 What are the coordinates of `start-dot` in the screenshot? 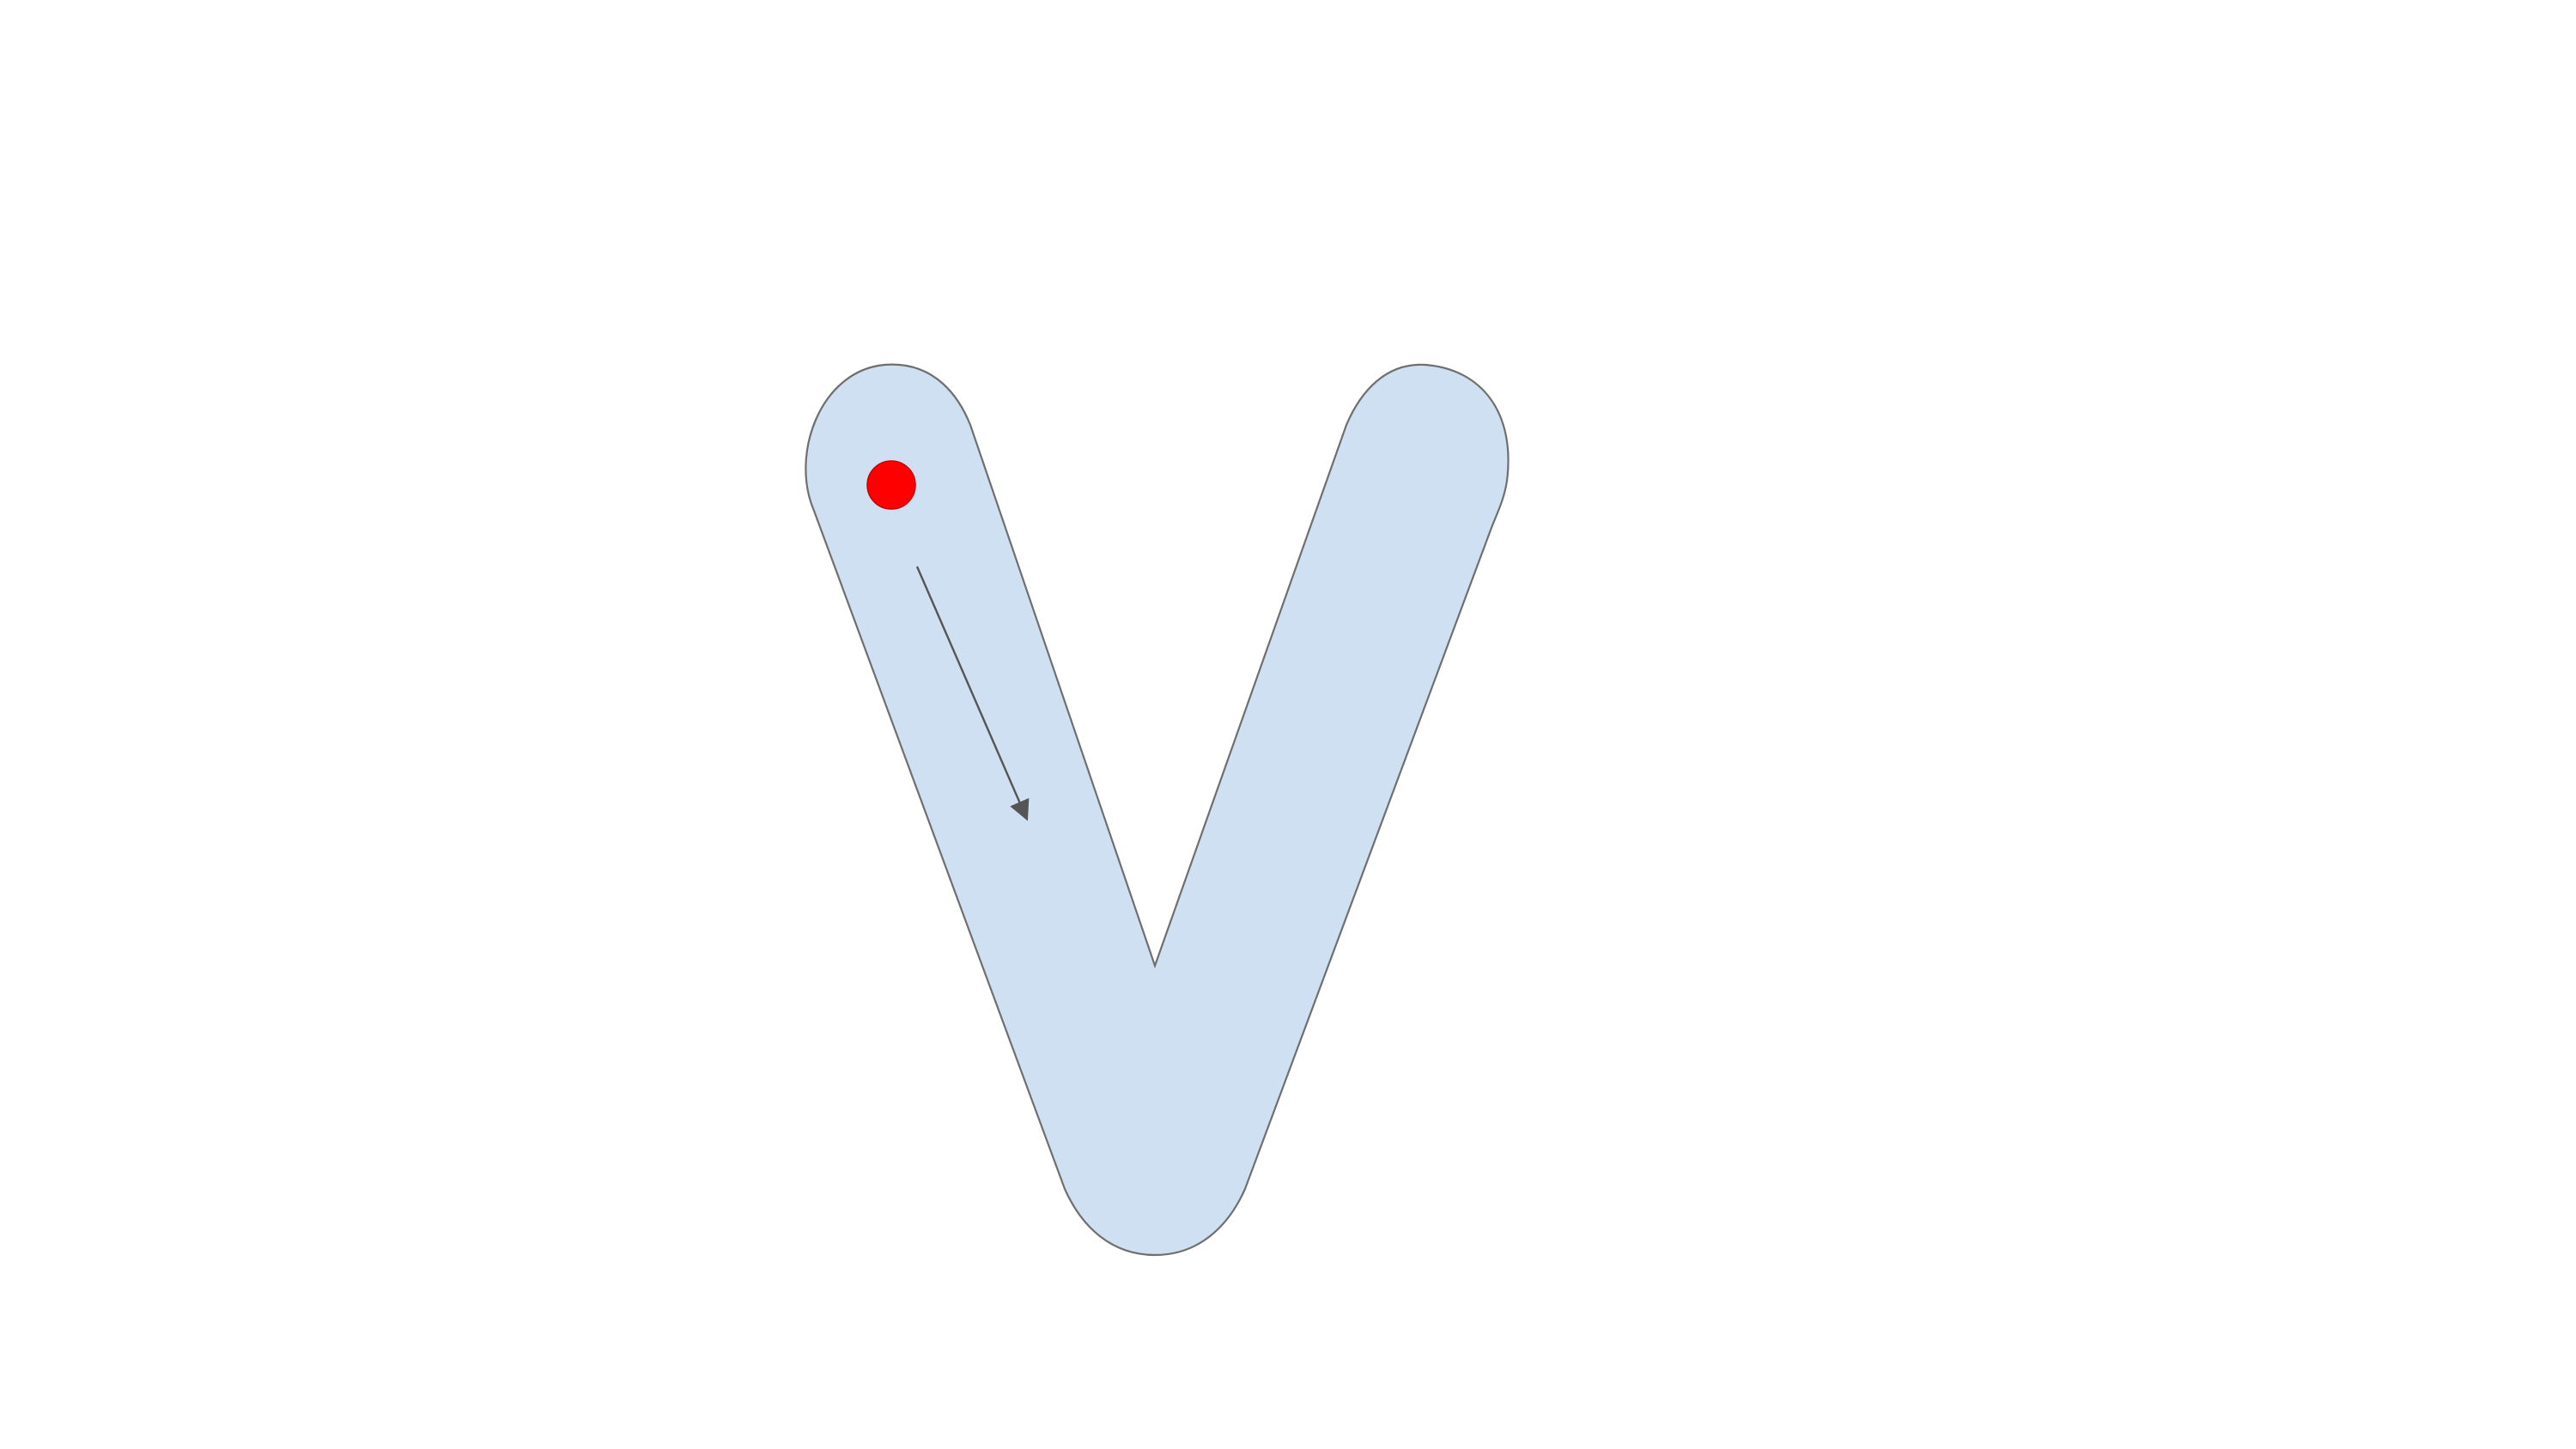 It's located at (891, 485).